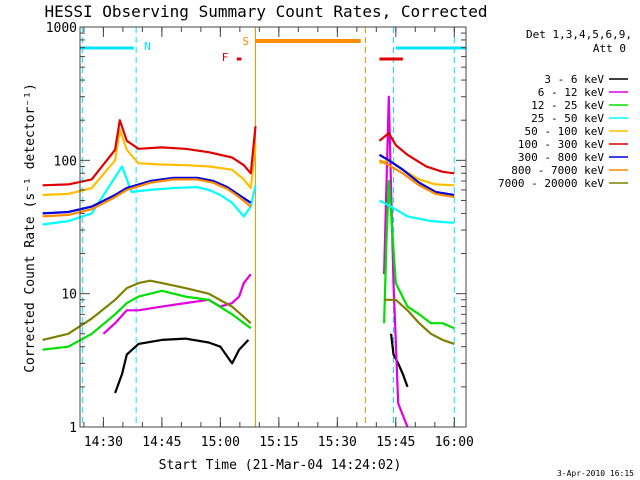  Describe the element at coordinates (567, 105) in the screenshot. I see `legend-label: 12 - 25 keV` at that location.